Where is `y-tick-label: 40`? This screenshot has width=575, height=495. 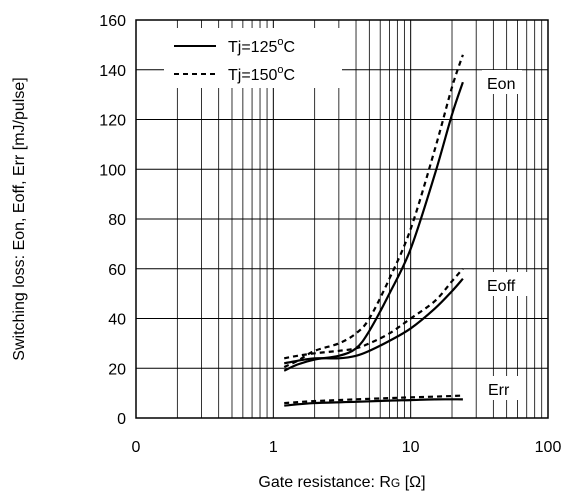
y-tick-label: 40 is located at coordinates (117, 320).